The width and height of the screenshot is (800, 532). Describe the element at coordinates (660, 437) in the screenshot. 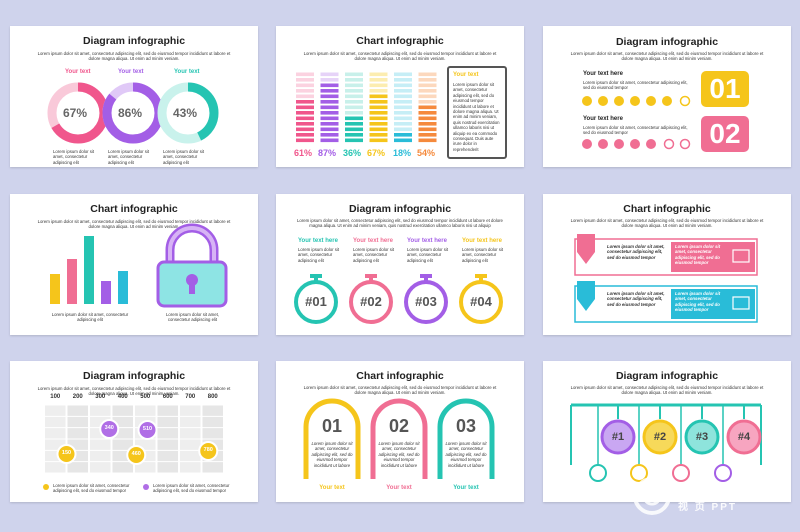

I see `hang-num-2: #2` at that location.